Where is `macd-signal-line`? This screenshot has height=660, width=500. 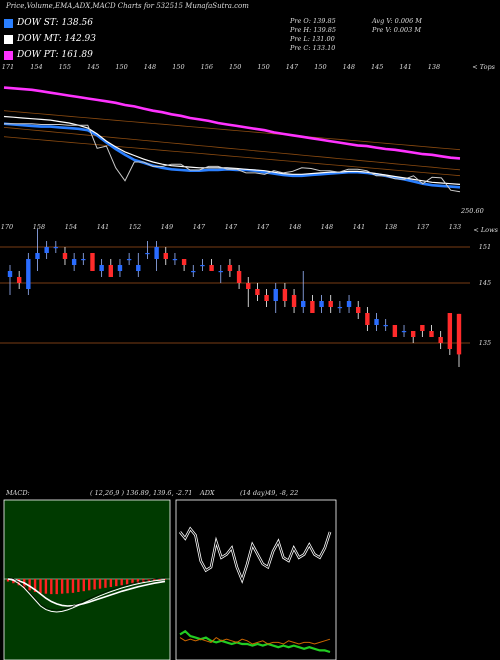
macd-signal-line is located at coordinates (86, 592).